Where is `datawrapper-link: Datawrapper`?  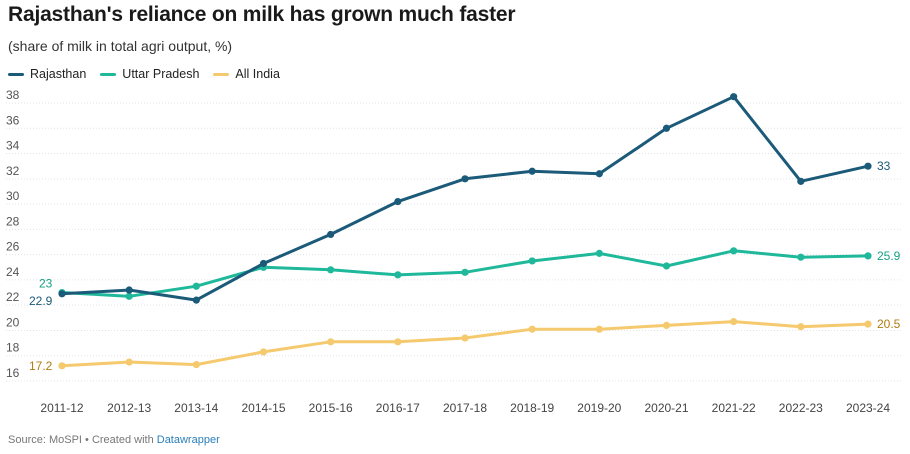
datawrapper-link: Datawrapper is located at coordinates (188, 440).